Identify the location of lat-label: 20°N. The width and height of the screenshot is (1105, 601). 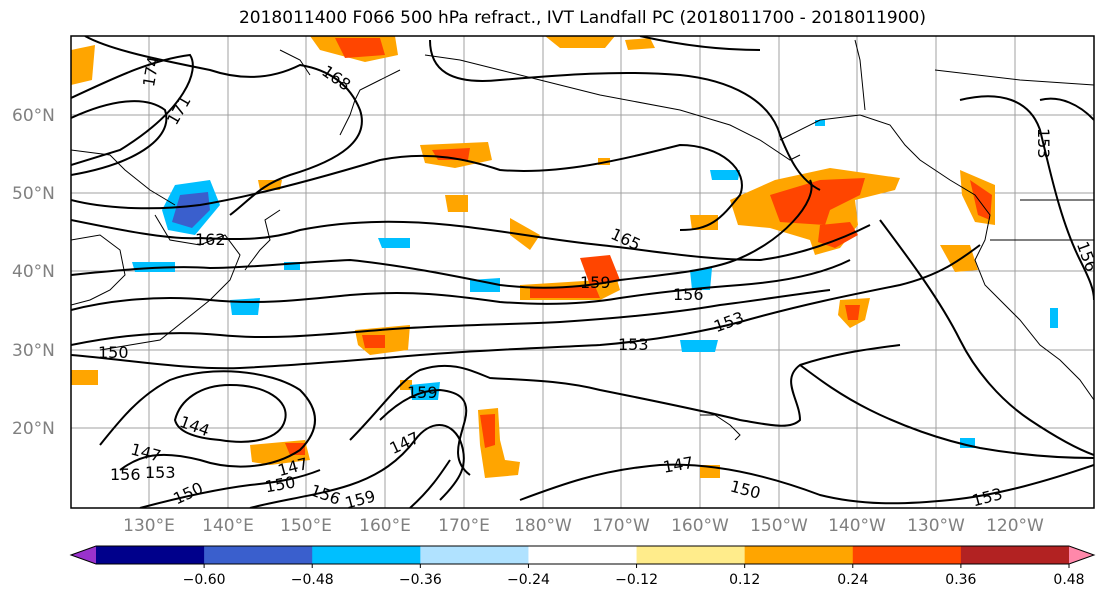
(33, 429).